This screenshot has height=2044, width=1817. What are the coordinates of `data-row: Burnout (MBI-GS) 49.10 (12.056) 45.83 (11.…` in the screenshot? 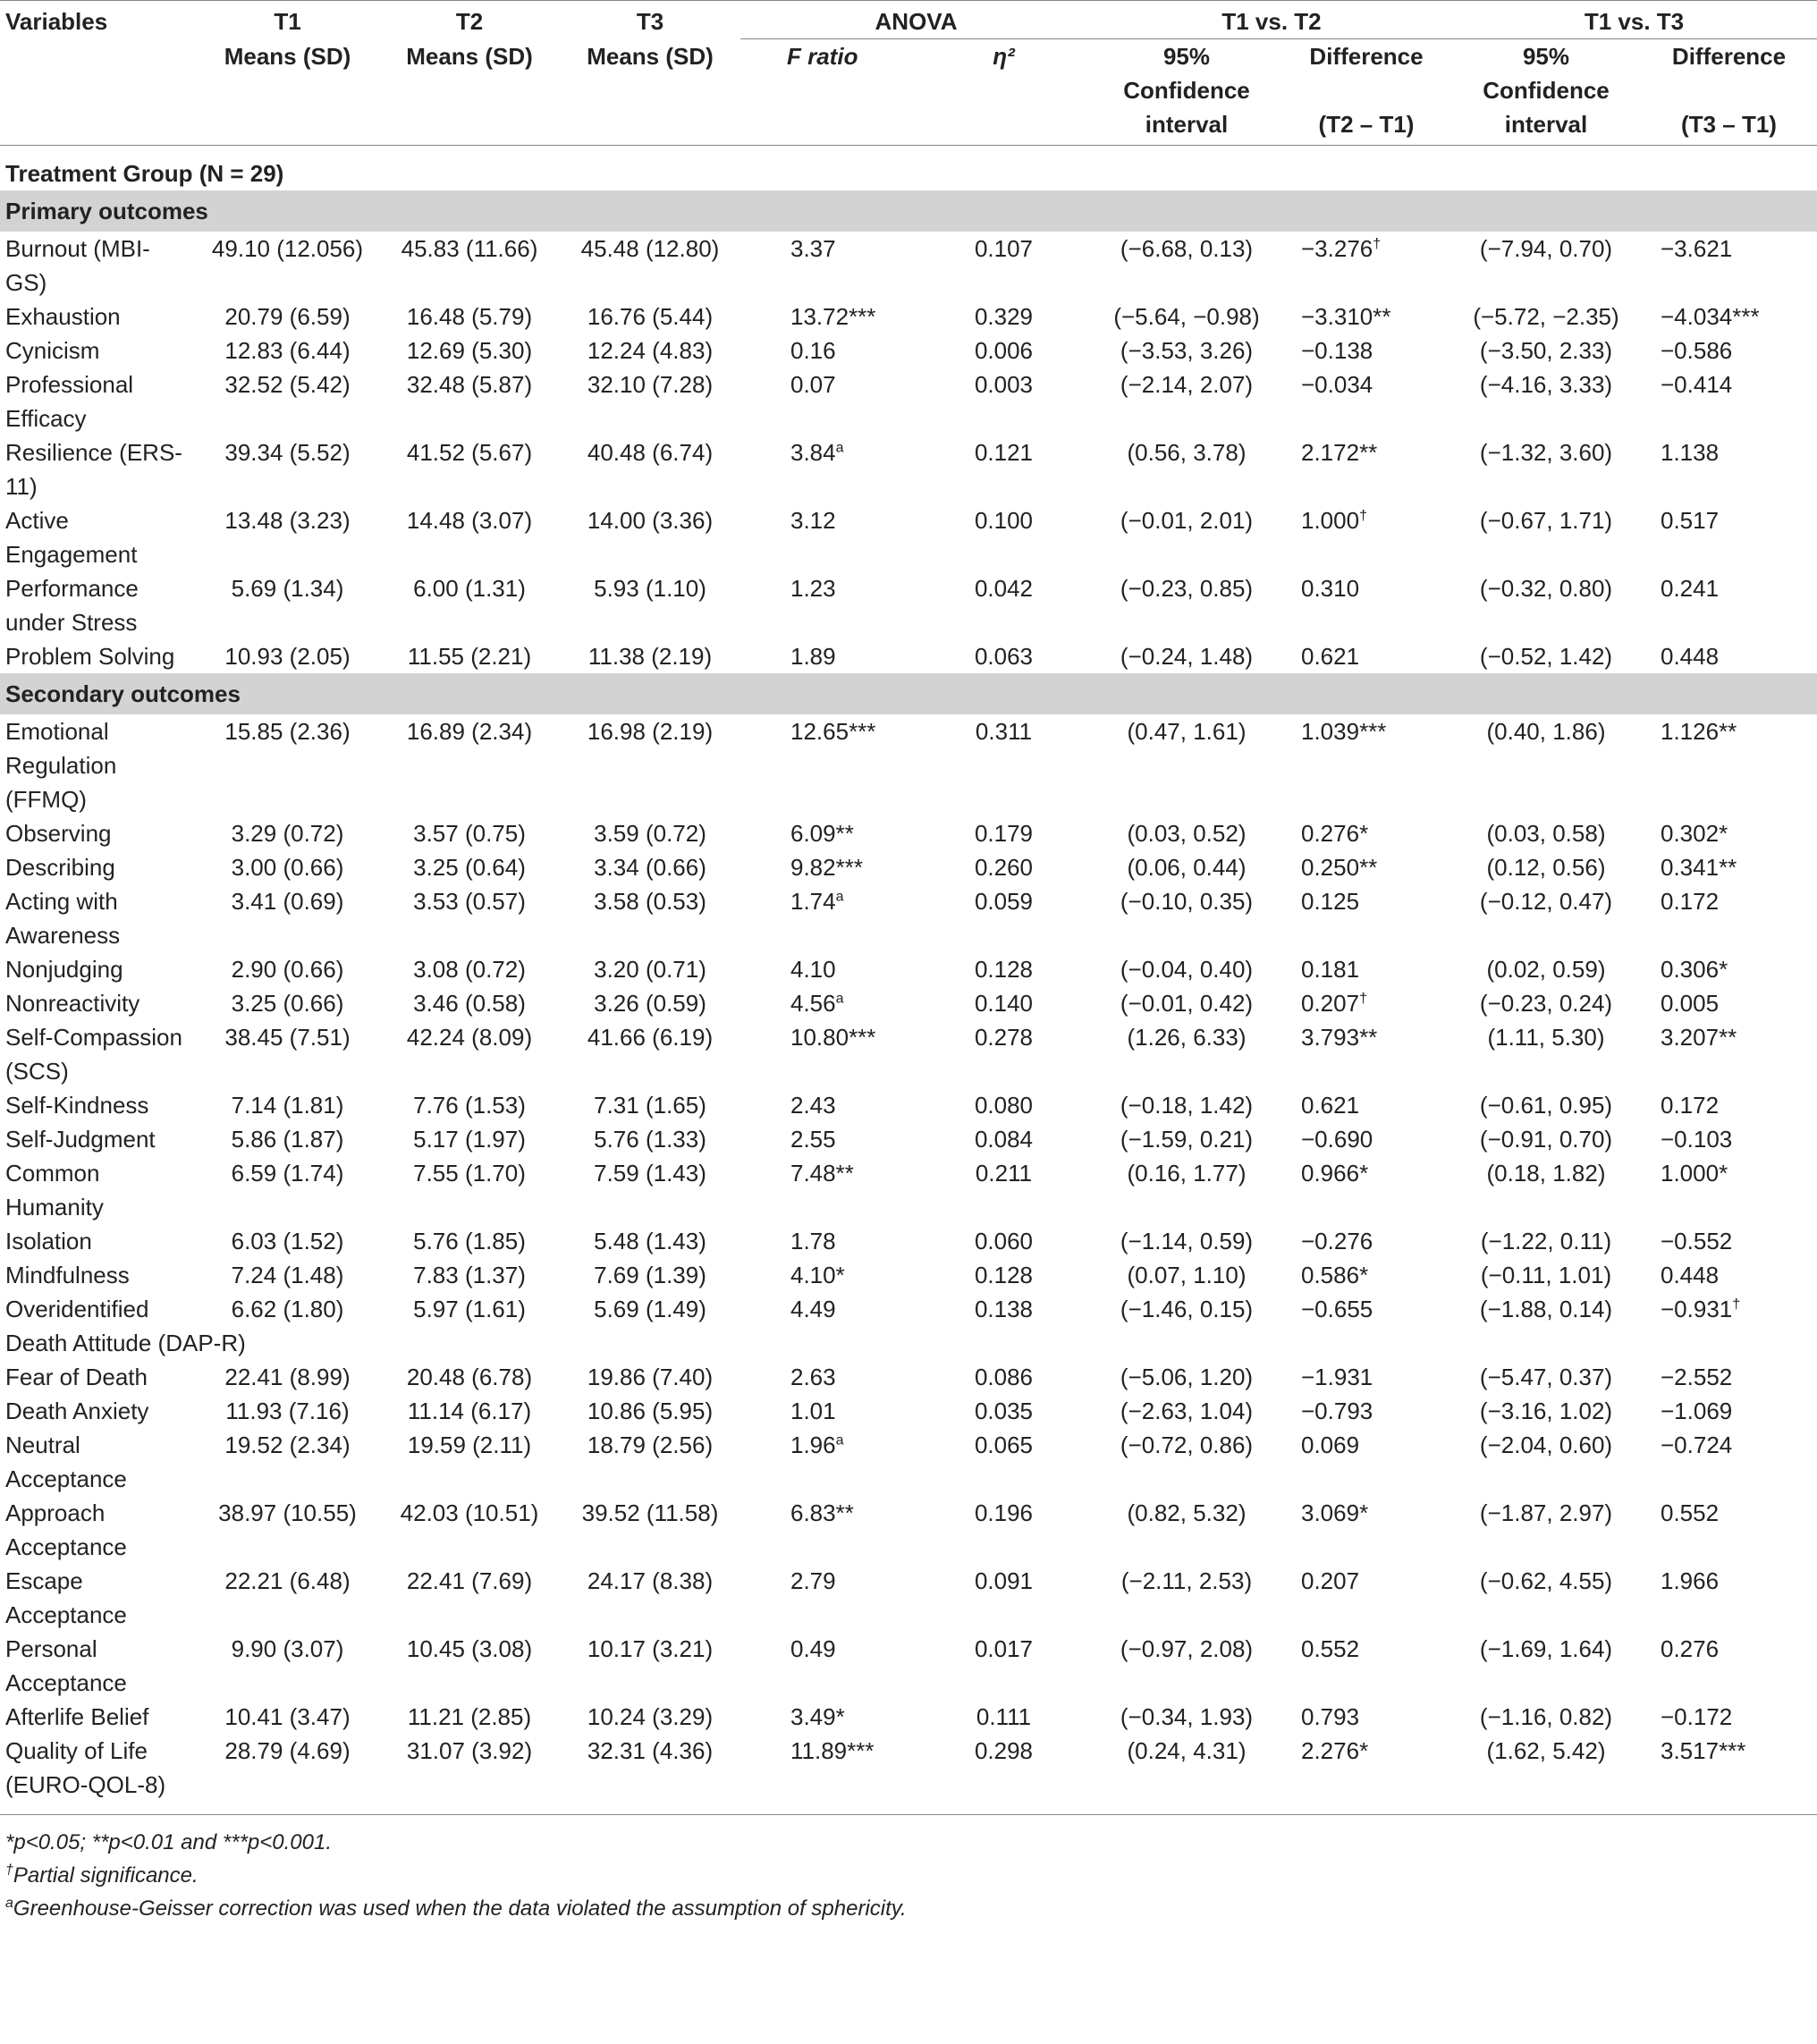 It's located at (908, 266).